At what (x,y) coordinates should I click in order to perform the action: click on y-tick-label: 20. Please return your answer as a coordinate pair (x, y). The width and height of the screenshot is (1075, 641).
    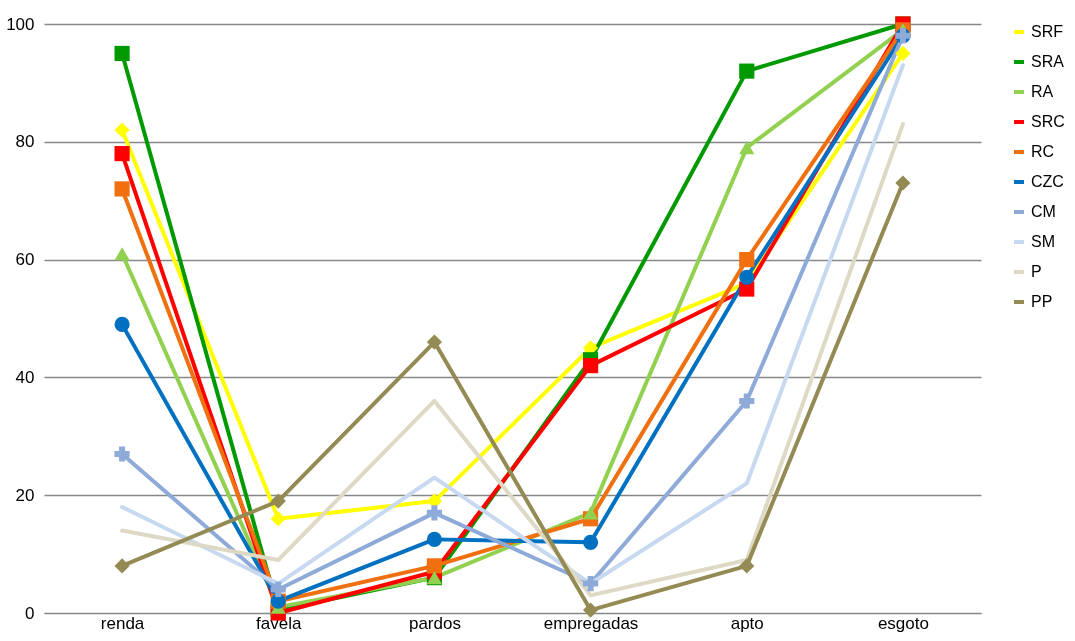
    Looking at the image, I should click on (25, 495).